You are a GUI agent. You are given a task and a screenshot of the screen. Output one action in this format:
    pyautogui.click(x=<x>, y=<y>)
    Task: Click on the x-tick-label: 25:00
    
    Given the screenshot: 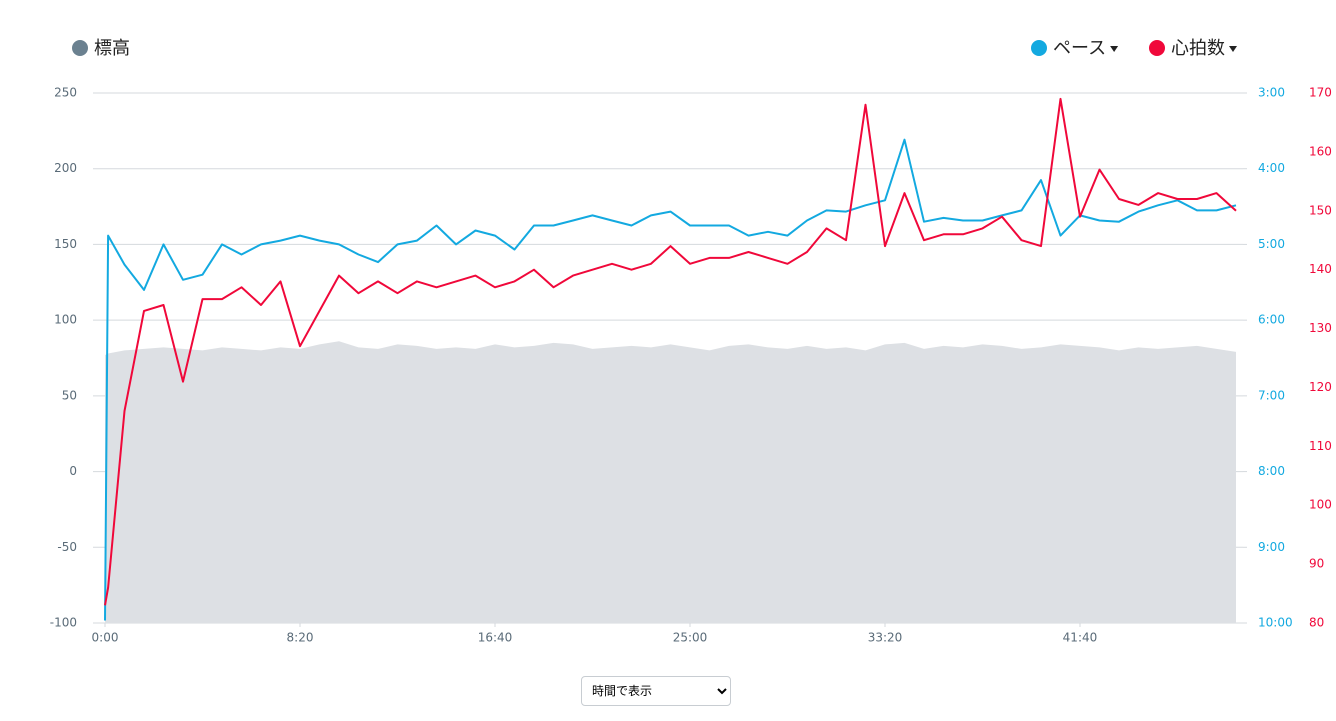 What is the action you would take?
    pyautogui.click(x=690, y=638)
    